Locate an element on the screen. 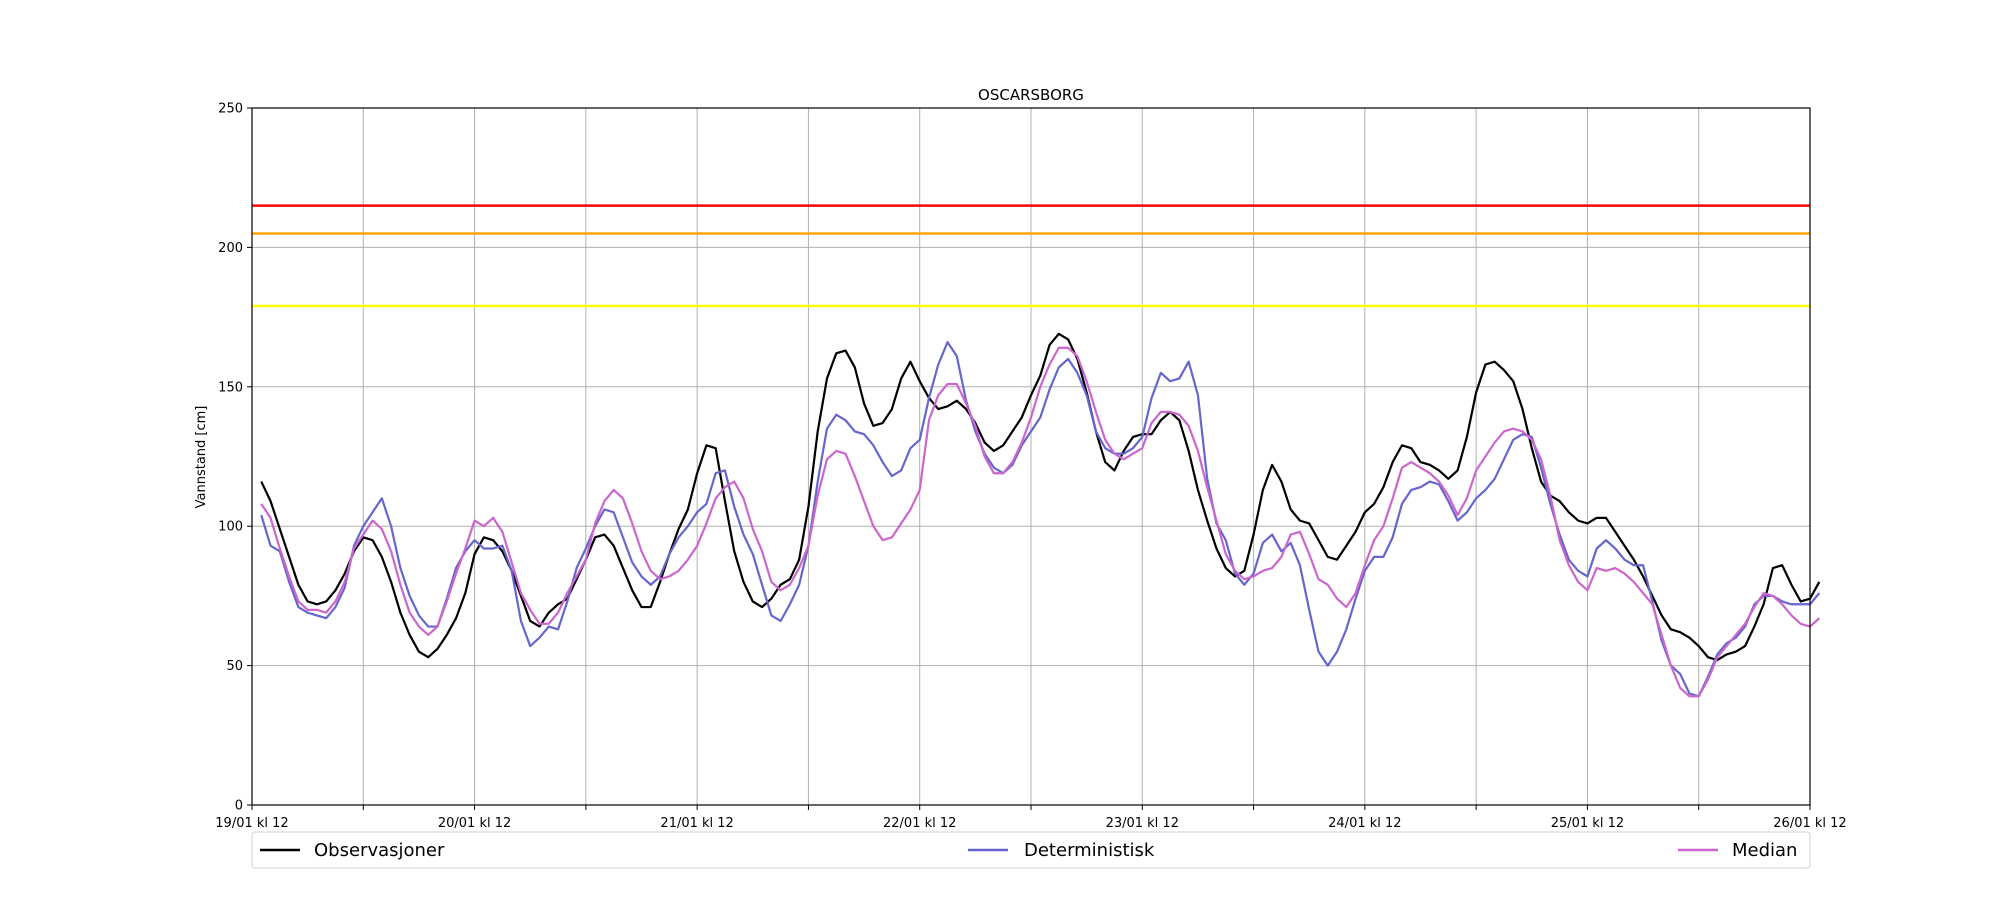 The width and height of the screenshot is (2000, 900). y-tick-label: 50 is located at coordinates (234, 666).